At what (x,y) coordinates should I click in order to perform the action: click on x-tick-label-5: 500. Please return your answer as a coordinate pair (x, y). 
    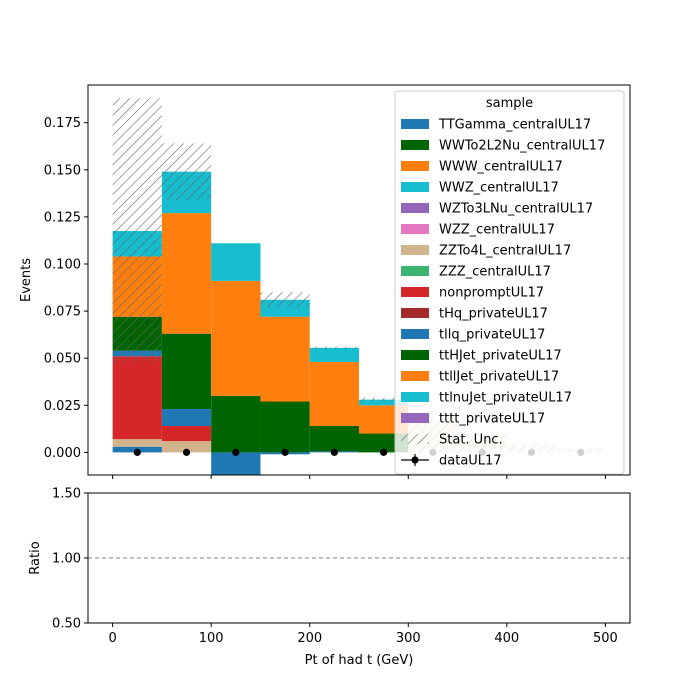
    Looking at the image, I should click on (605, 638).